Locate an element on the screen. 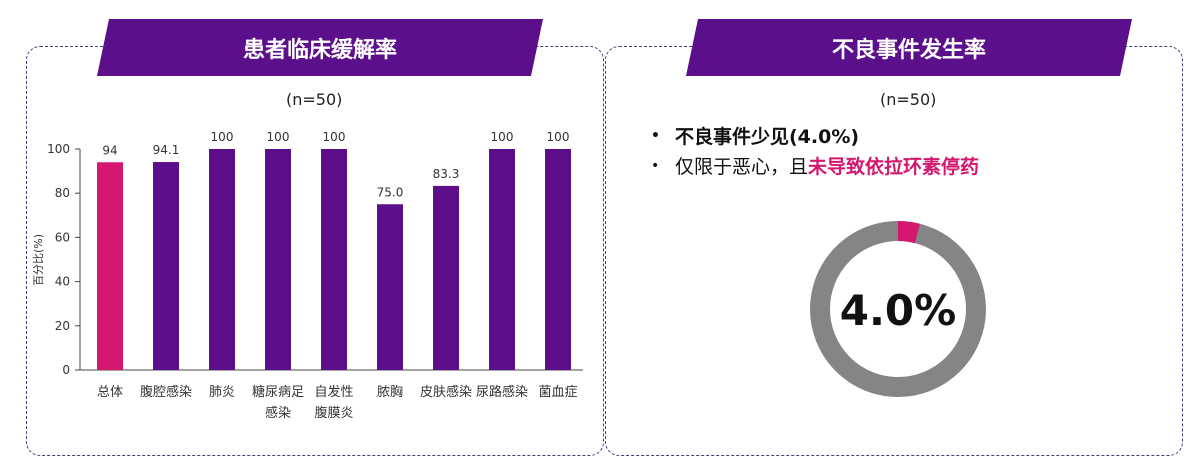  y-tick-label: 40 is located at coordinates (62, 282).